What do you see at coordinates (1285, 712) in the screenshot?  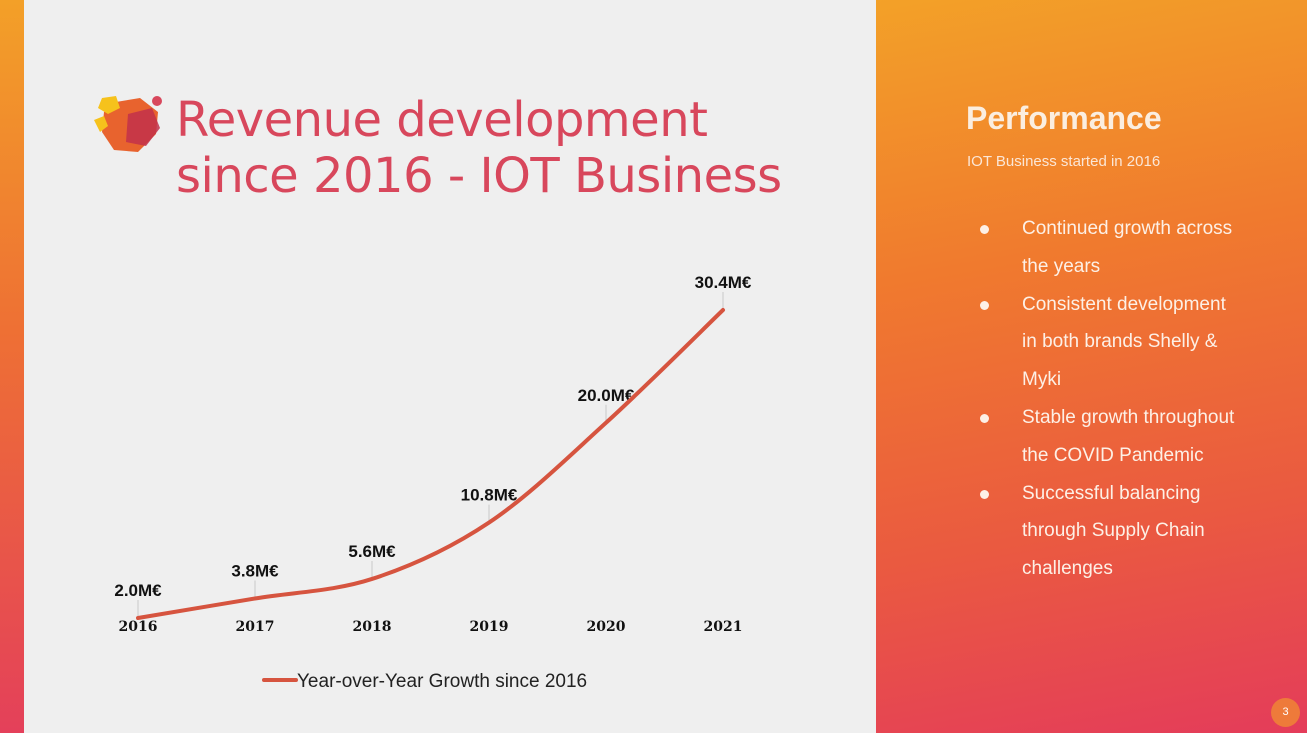 I see `page-number-badge: 3` at bounding box center [1285, 712].